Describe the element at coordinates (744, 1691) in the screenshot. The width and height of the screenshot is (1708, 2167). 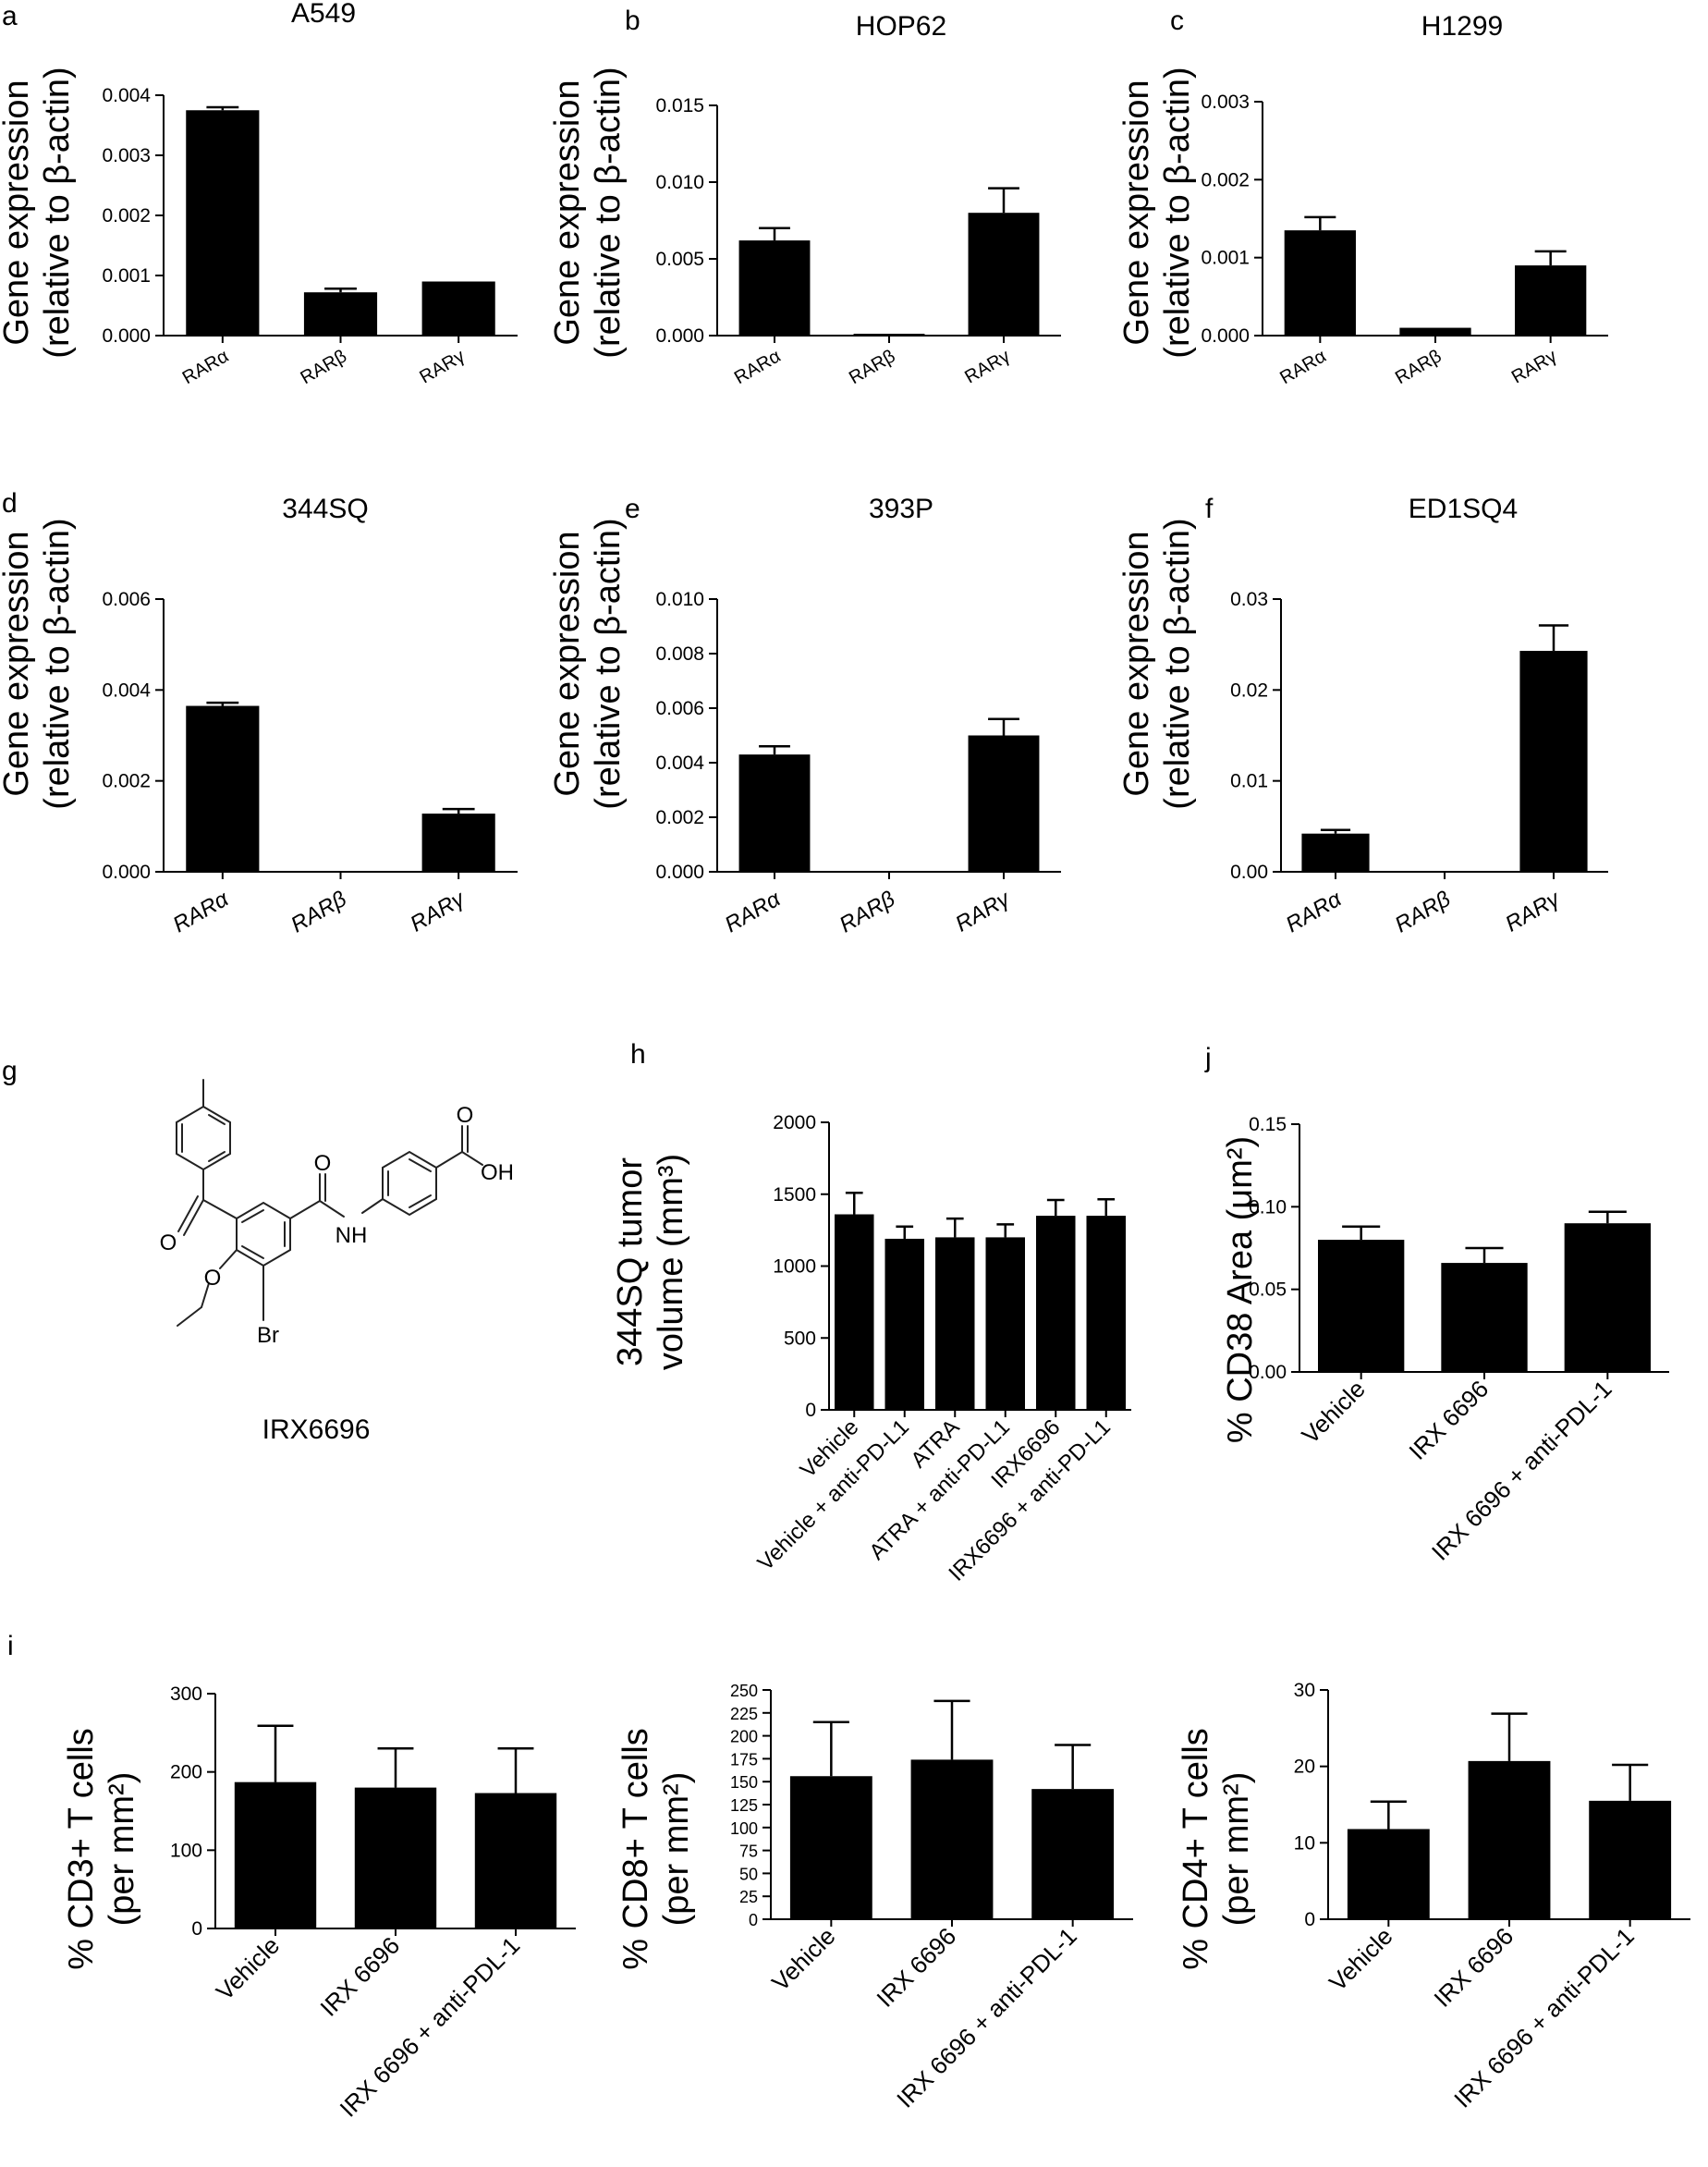
I see `y-tick-label: 250` at that location.